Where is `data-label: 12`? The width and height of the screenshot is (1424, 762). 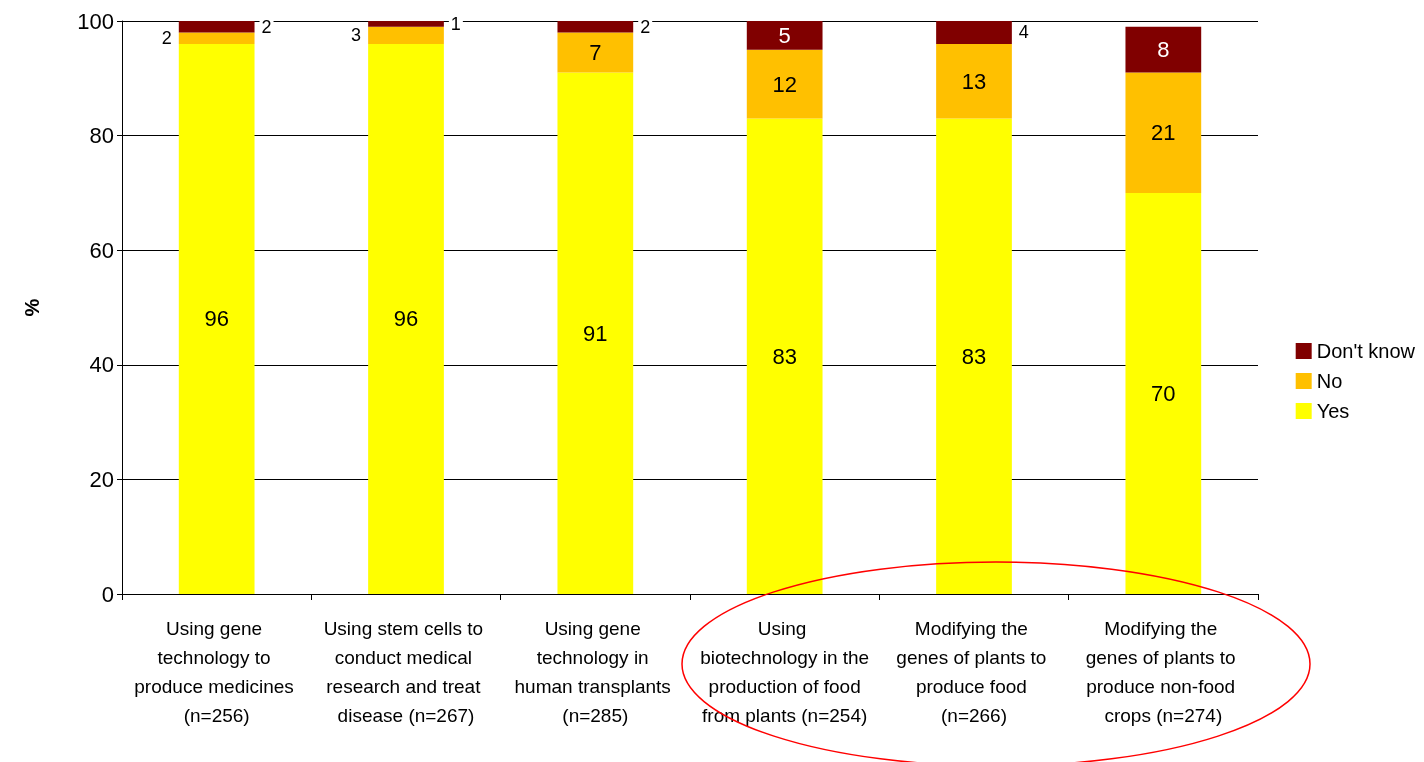
data-label: 12 is located at coordinates (784, 84).